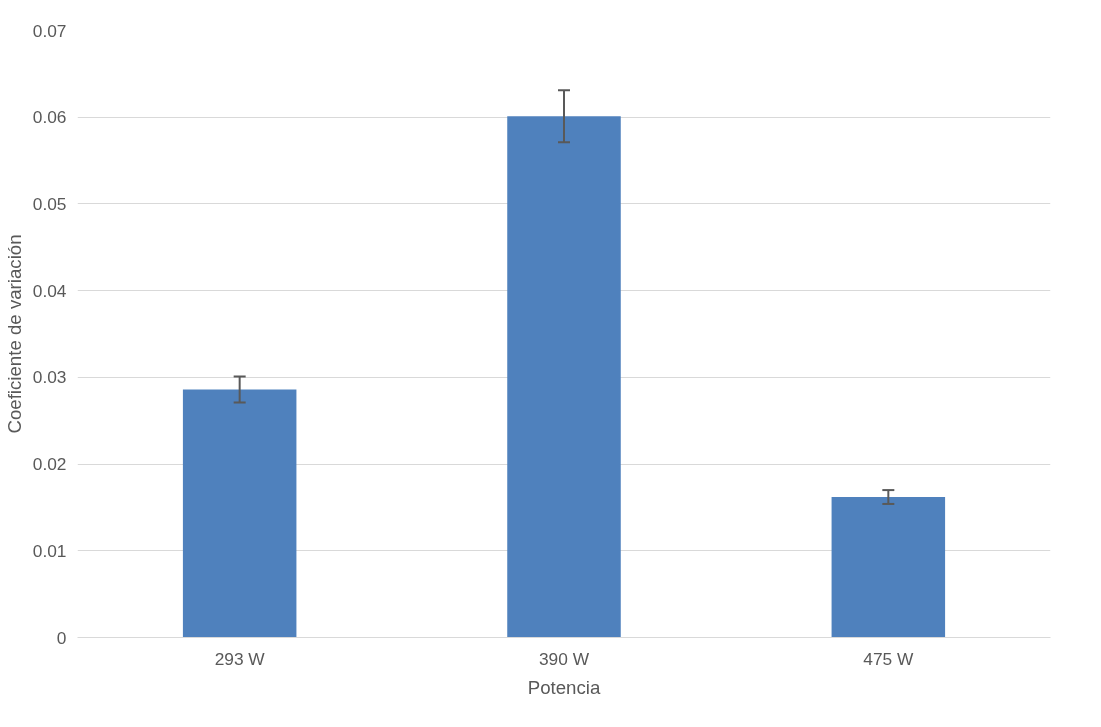  What do you see at coordinates (240, 658) in the screenshot?
I see `x-tick-label: 293 W` at bounding box center [240, 658].